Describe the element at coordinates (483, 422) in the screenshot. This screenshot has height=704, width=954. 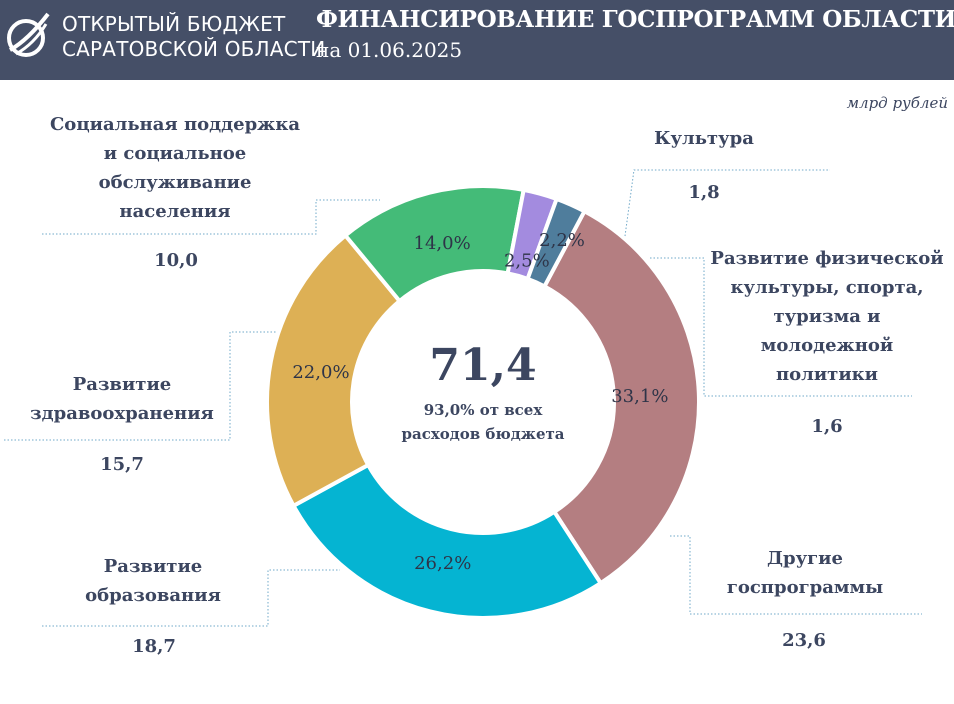
I see `total-caption: 93,0% от всех расходов бюджета` at that location.